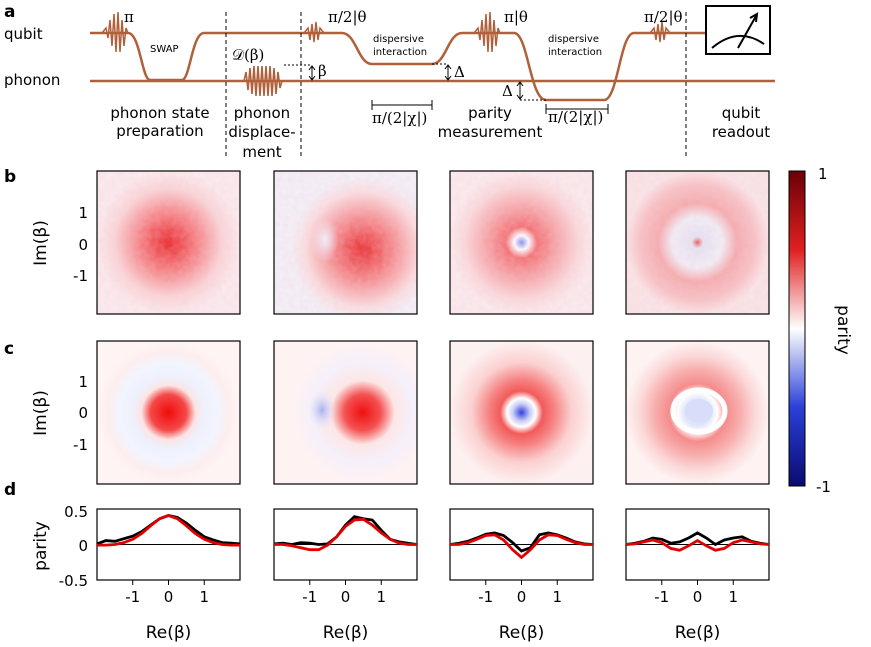 Image resolution: width=871 pixels, height=647 pixels. Describe the element at coordinates (83, 213) in the screenshot. I see `b-ytick-1: 1` at that location.